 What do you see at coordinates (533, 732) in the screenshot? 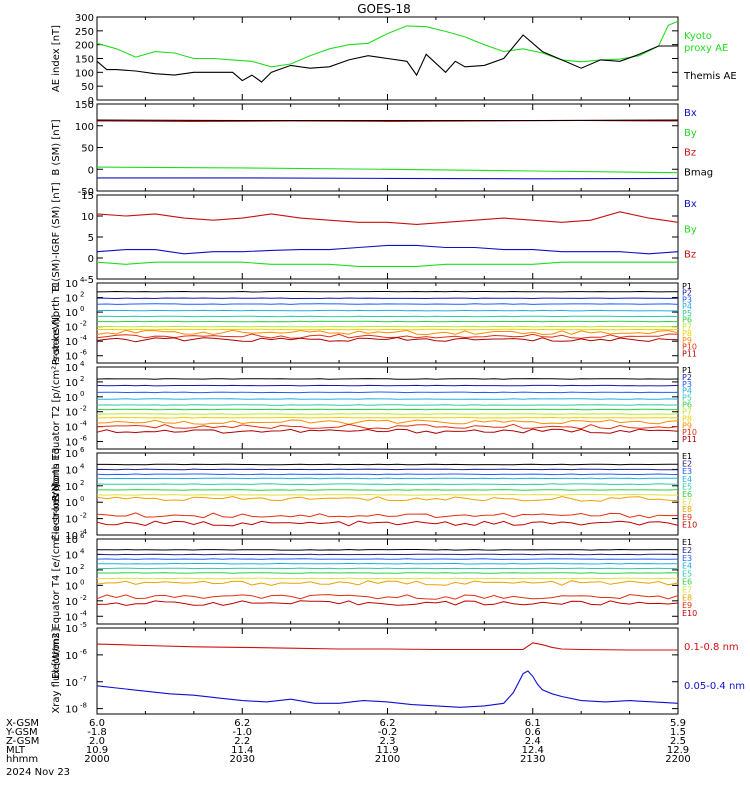
I see `bottom-row-value: 0.6` at bounding box center [533, 732].